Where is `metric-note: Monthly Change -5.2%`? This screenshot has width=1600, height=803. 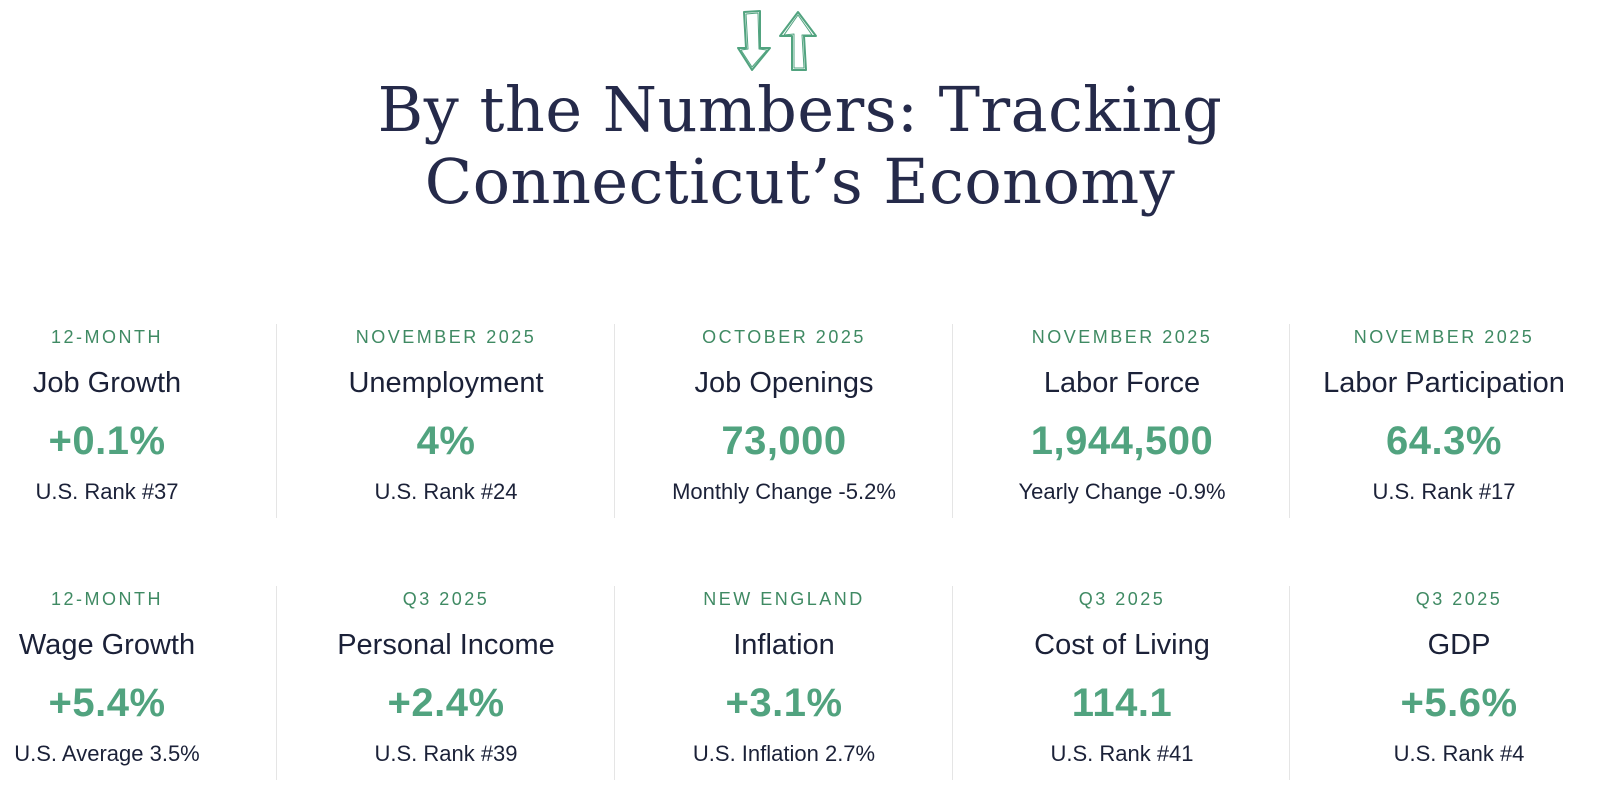 metric-note: Monthly Change -5.2% is located at coordinates (784, 491).